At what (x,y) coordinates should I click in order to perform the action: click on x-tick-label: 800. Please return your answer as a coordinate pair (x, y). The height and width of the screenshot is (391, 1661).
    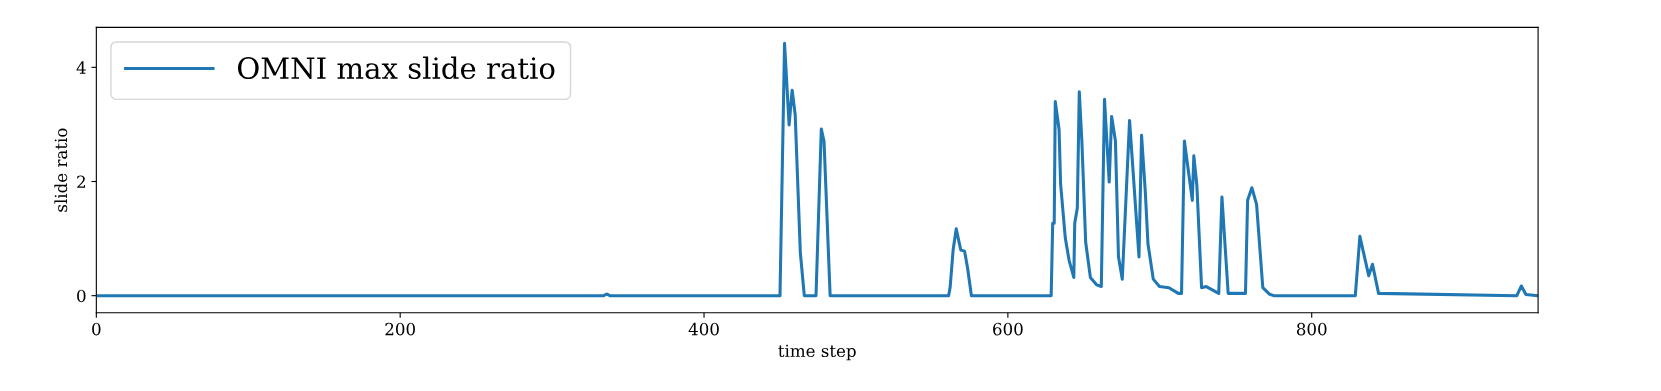
    Looking at the image, I should click on (1311, 329).